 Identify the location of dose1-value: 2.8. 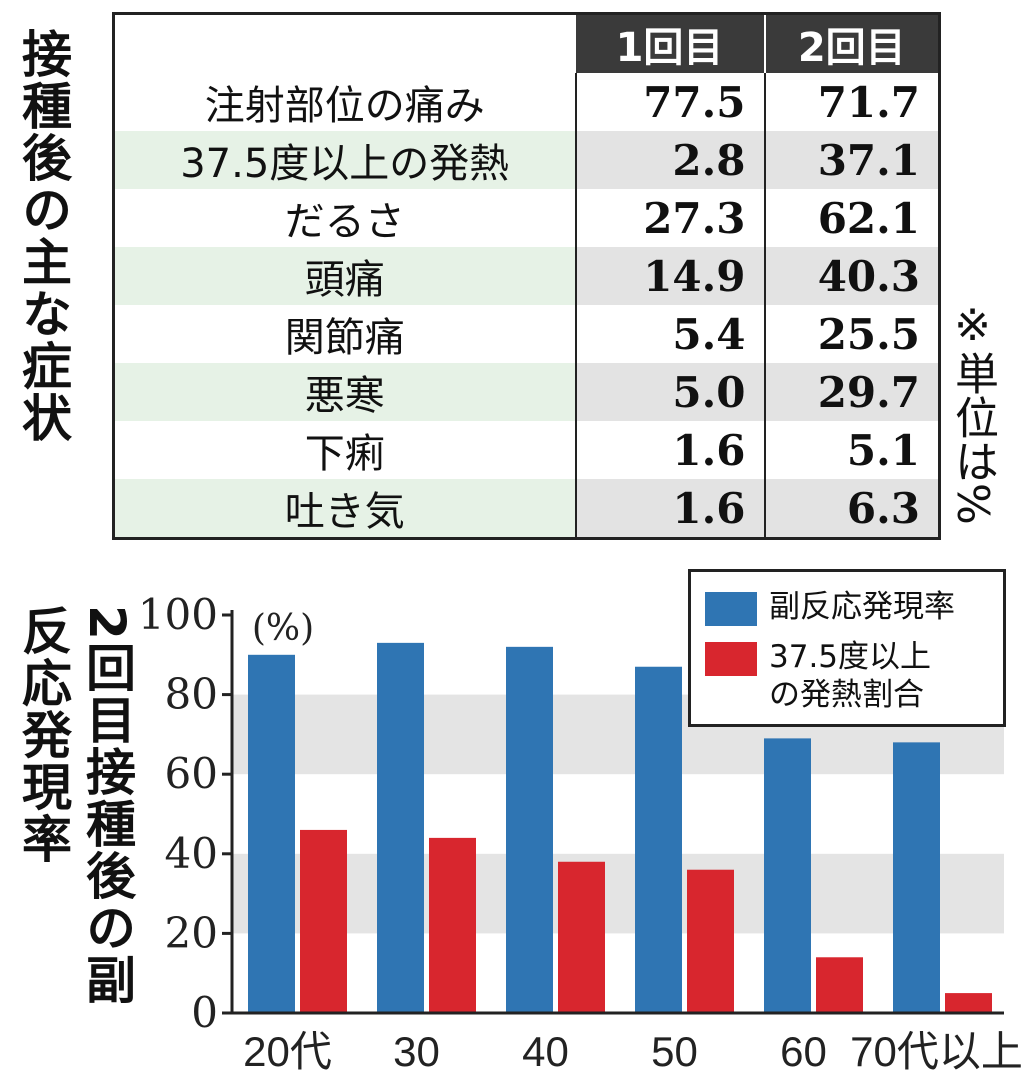
(669, 160).